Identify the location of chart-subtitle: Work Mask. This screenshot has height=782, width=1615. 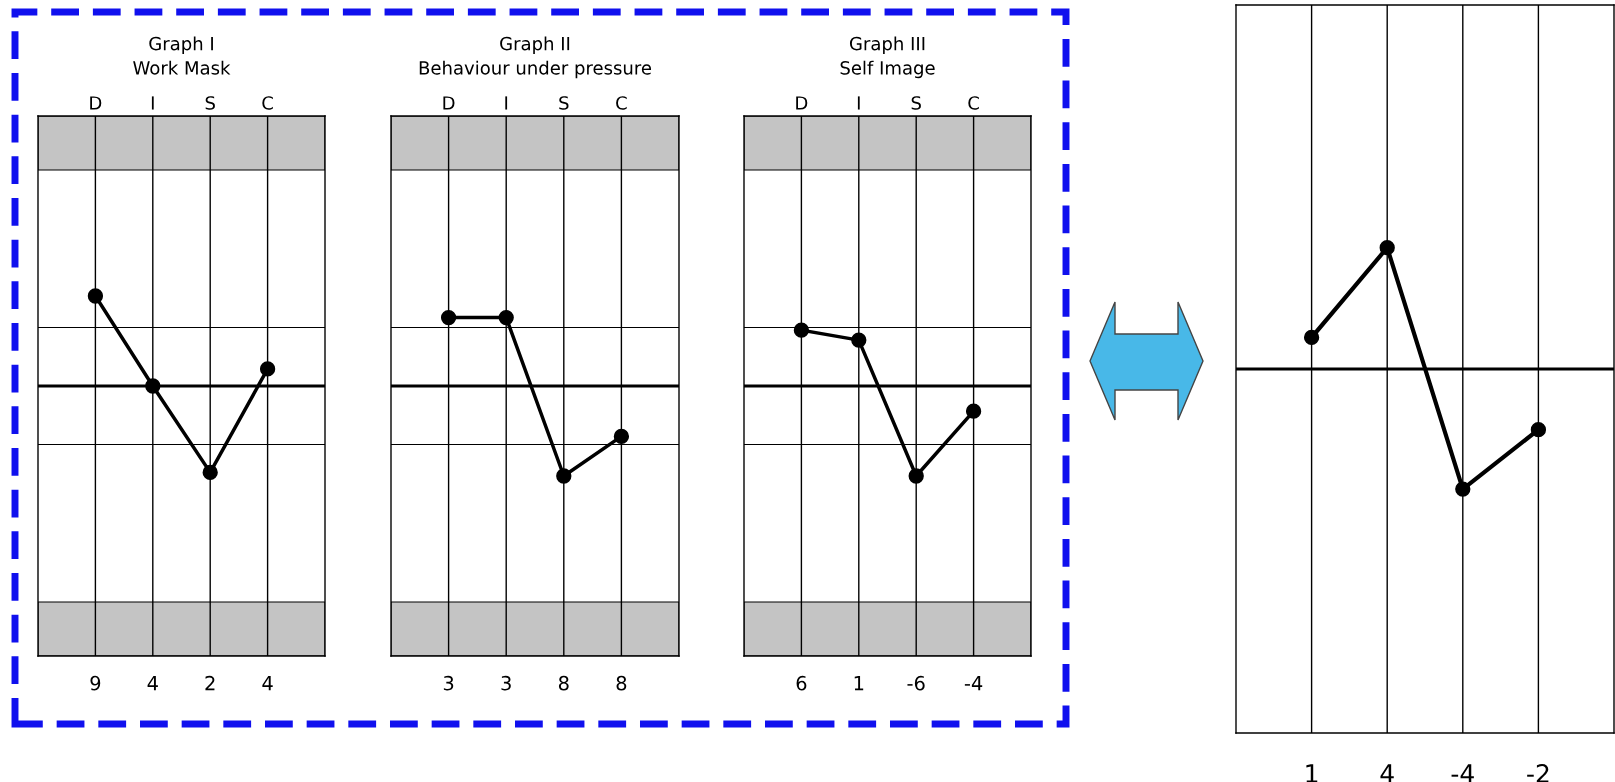
(182, 67).